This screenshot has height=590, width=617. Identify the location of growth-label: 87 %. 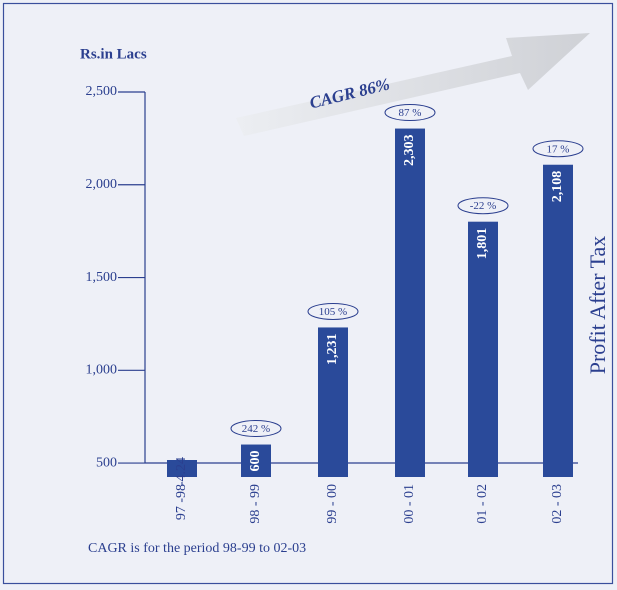
(410, 113).